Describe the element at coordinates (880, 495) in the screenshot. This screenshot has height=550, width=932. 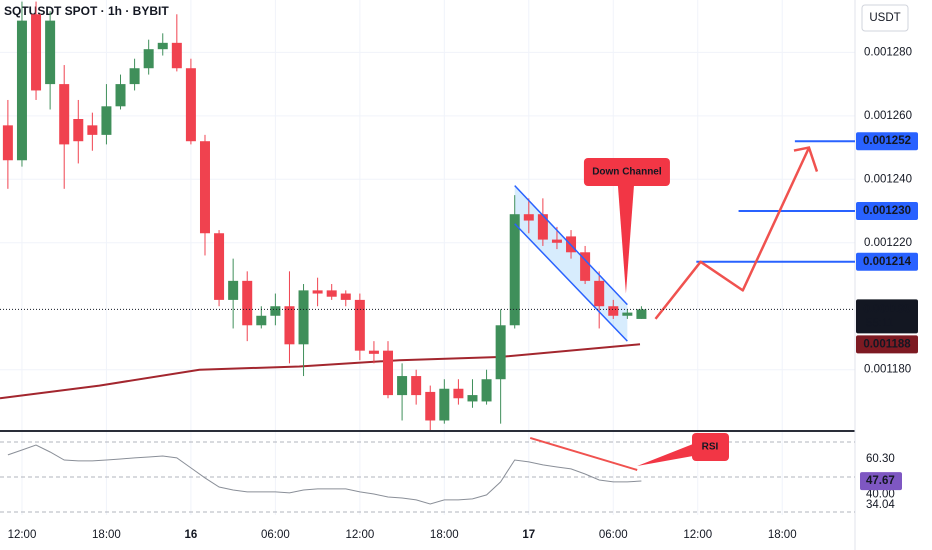
I see `rsi-tick-label: 40.00` at that location.